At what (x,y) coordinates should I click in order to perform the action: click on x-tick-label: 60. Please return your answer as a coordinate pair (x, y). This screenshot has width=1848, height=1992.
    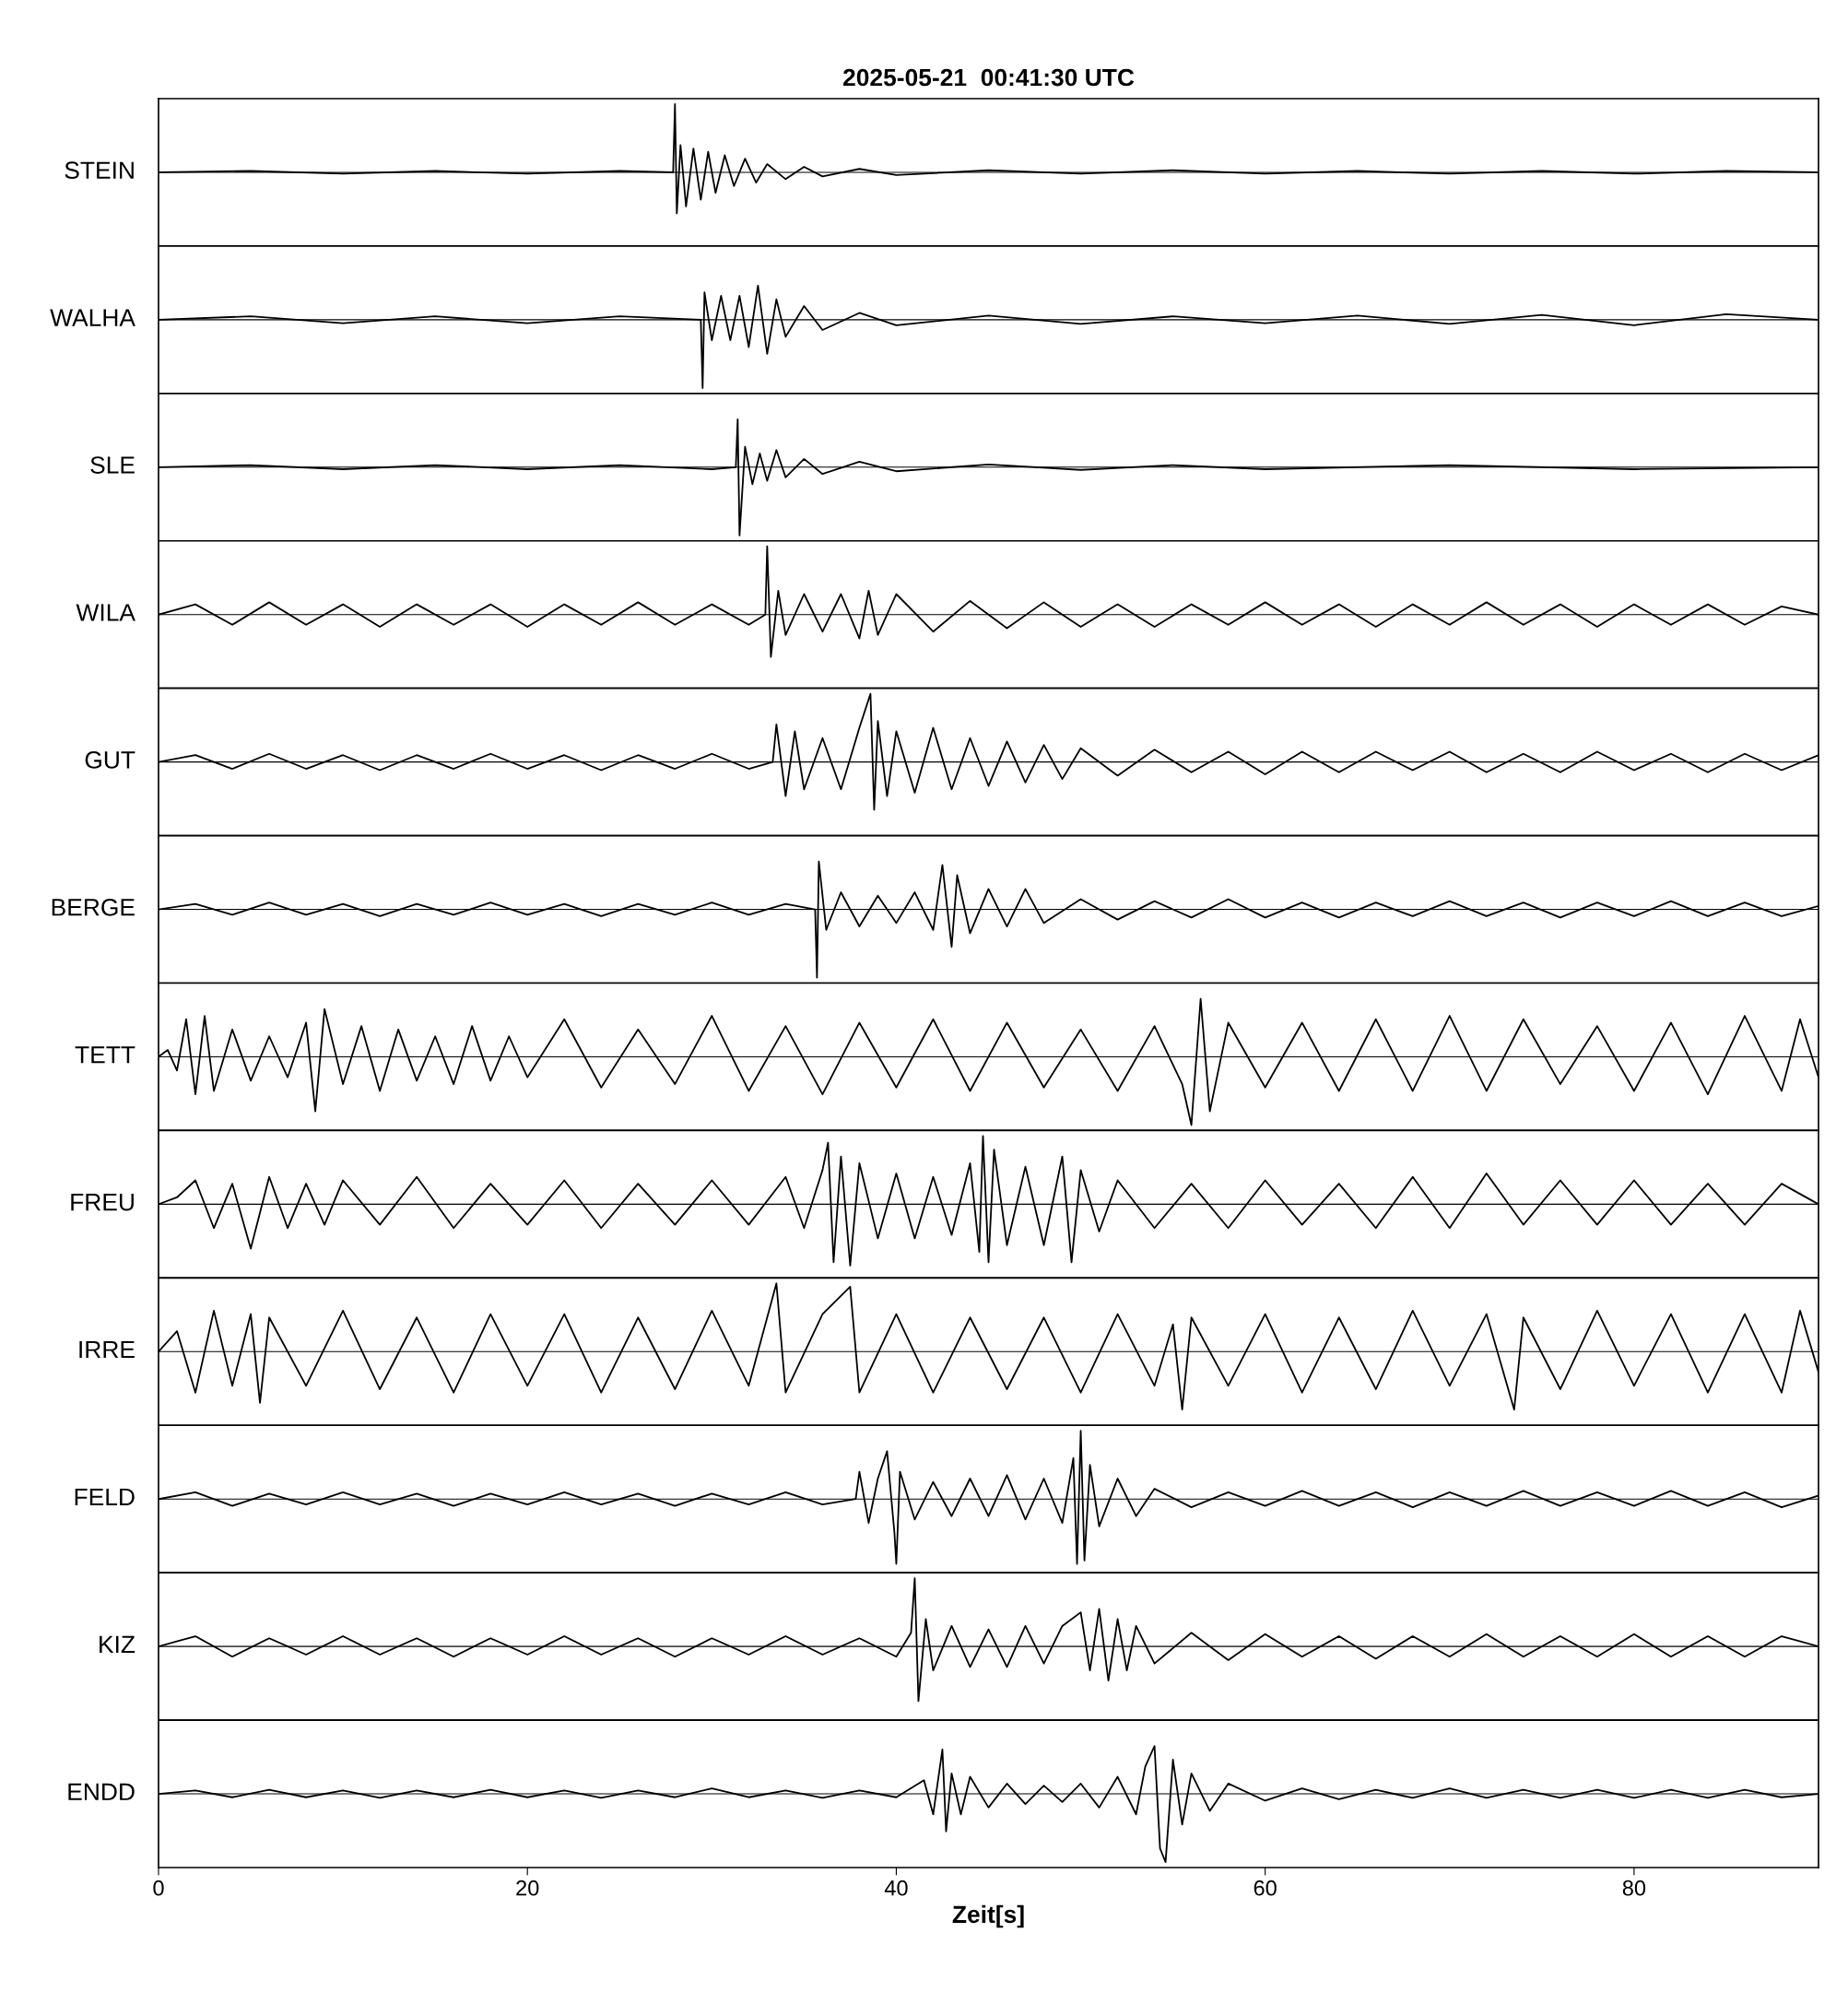
    Looking at the image, I should click on (1265, 1888).